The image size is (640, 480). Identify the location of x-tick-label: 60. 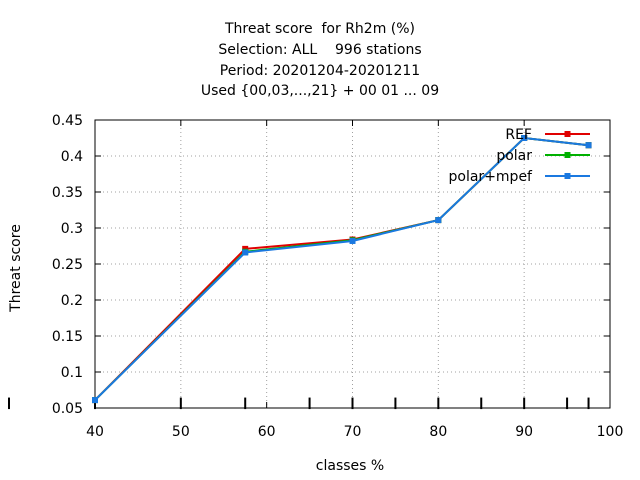
(267, 432).